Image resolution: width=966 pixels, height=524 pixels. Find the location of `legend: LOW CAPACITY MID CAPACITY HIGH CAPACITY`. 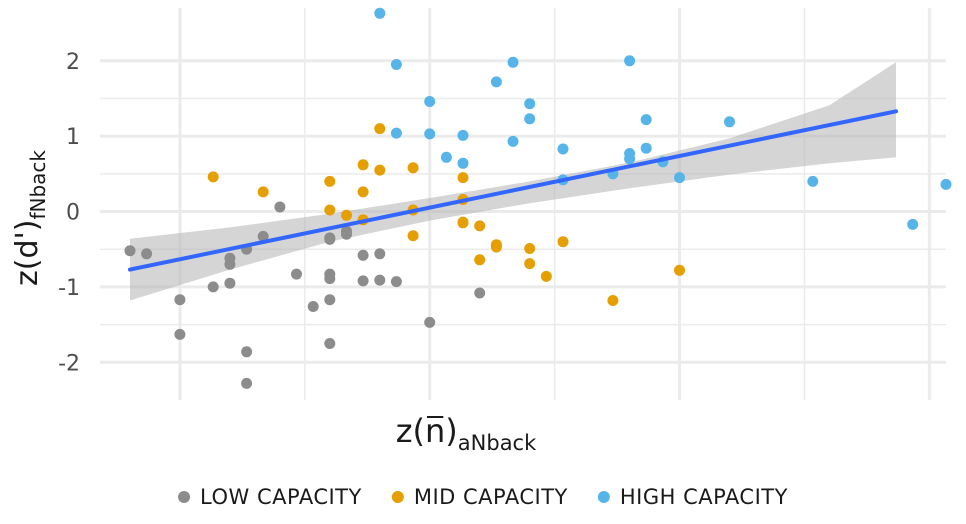

legend: LOW CAPACITY MID CAPACITY HIGH CAPACITY is located at coordinates (483, 497).